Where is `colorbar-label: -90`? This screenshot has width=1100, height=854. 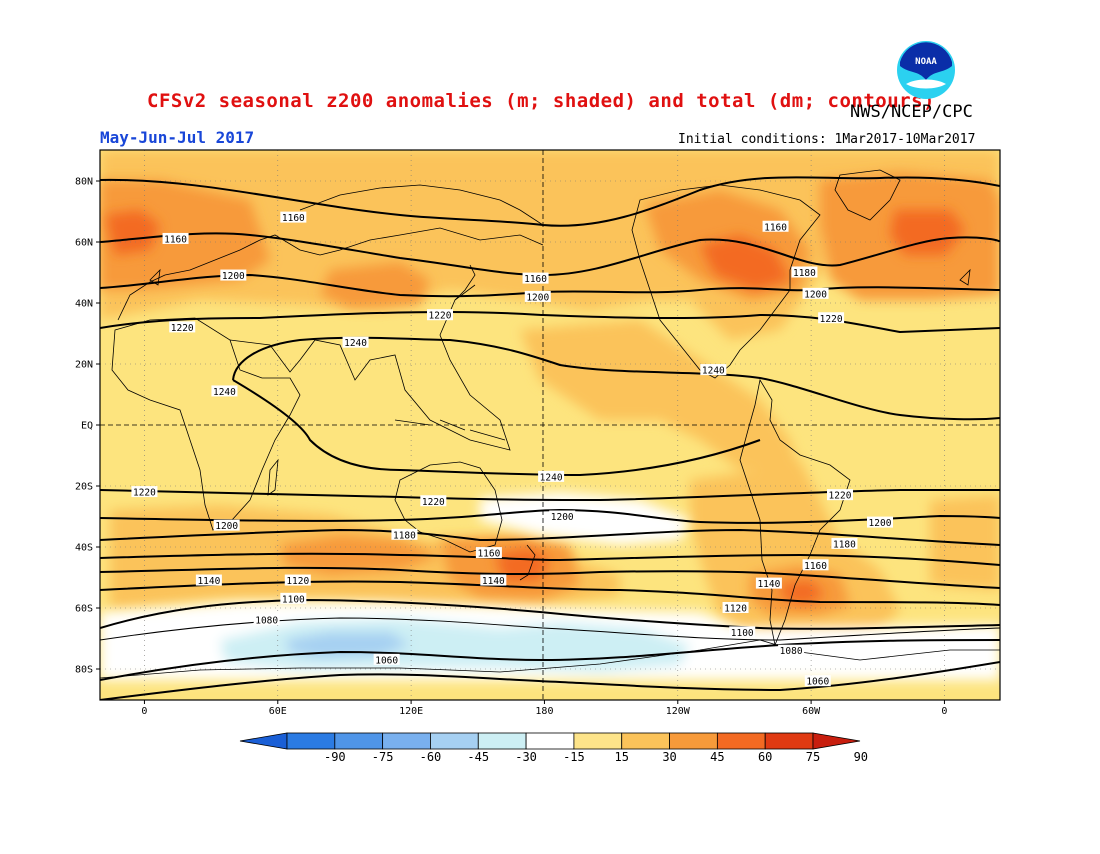
colorbar-label: -90 is located at coordinates (335, 757).